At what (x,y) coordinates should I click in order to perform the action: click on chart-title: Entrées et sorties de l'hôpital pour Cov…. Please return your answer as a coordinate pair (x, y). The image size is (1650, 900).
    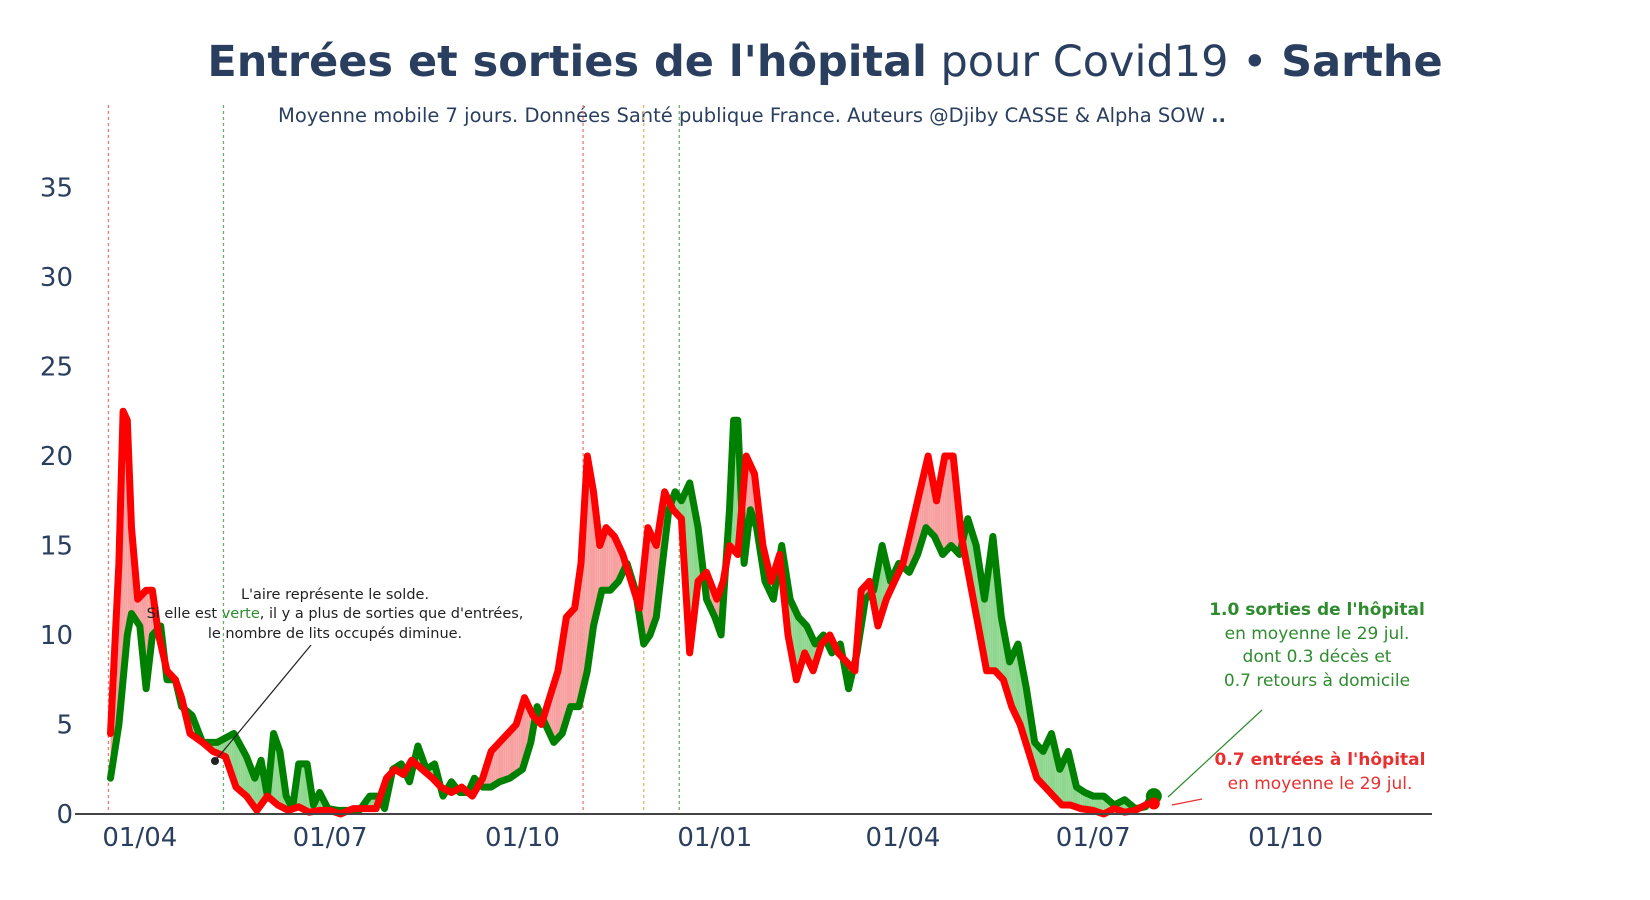
    Looking at the image, I should click on (824, 62).